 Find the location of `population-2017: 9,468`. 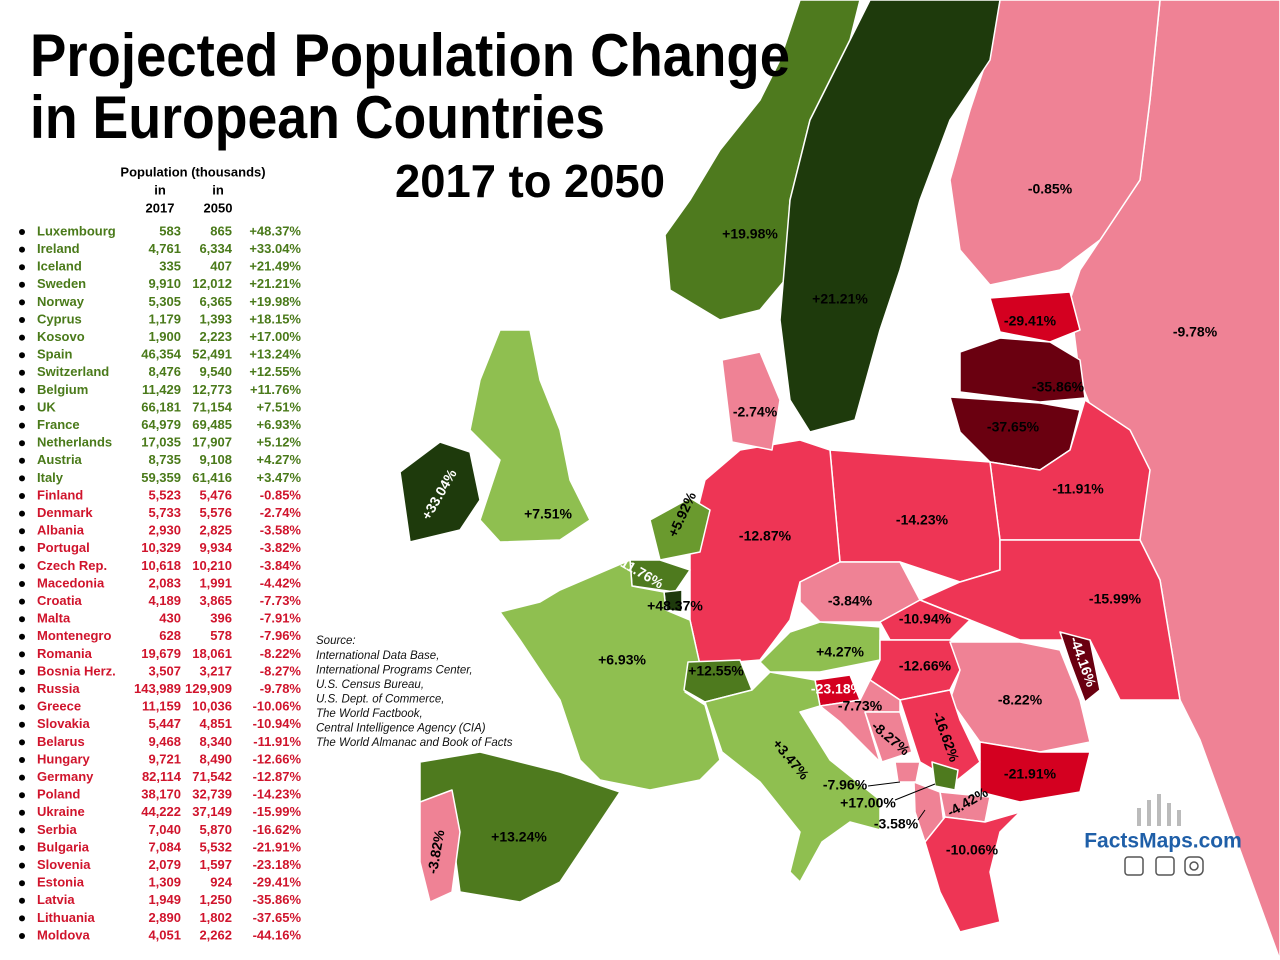

population-2017: 9,468 is located at coordinates (164, 741).